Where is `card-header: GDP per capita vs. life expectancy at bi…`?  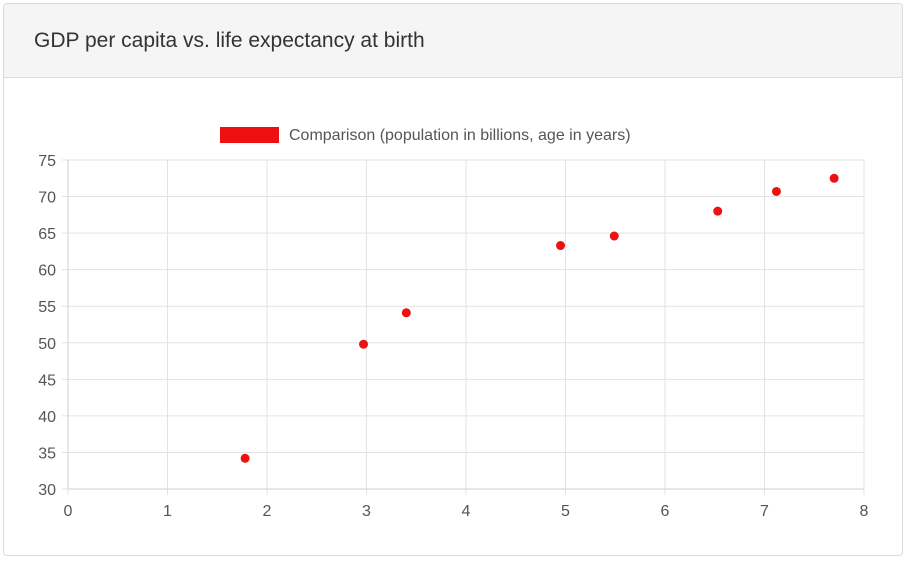 card-header: GDP per capita vs. life expectancy at bi… is located at coordinates (453, 41).